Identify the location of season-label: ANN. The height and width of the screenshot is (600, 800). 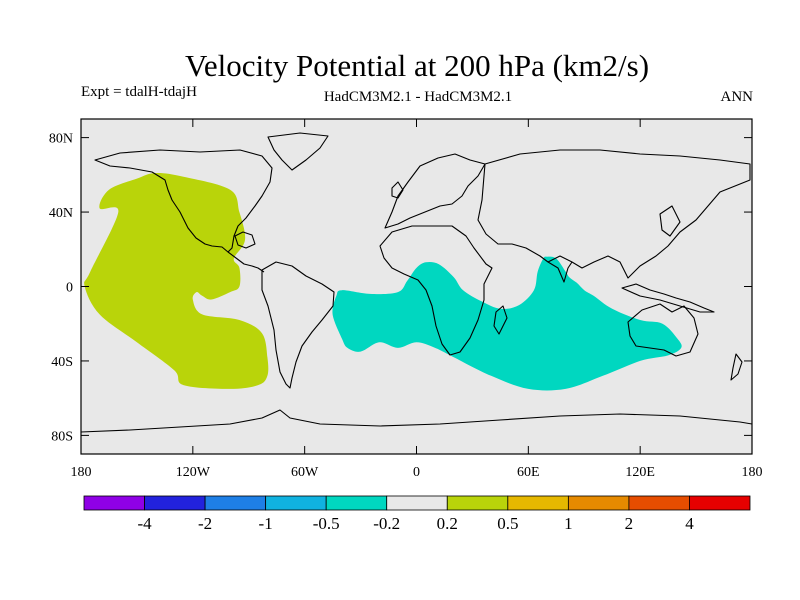
(737, 97).